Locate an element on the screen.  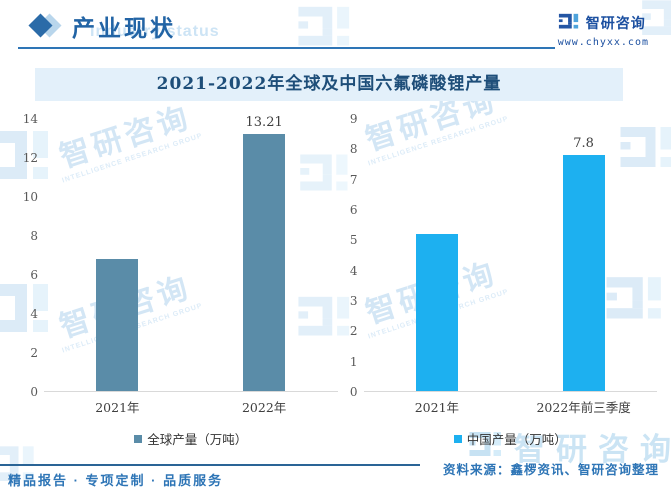
brand-url: www.chyxx.com is located at coordinates (603, 42).